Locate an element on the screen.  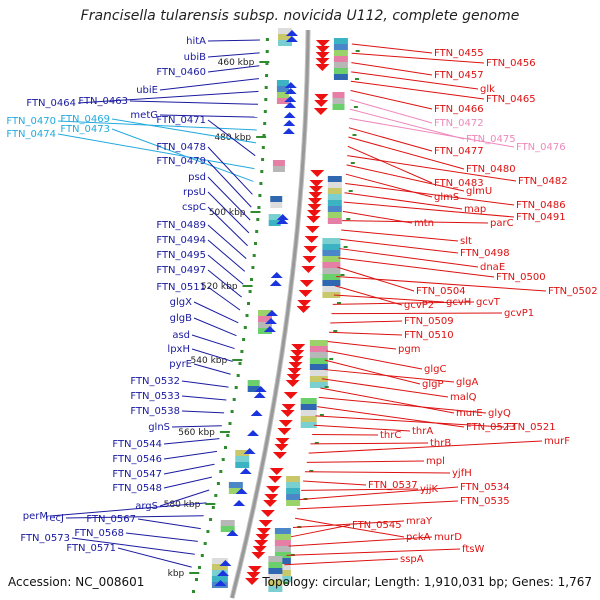
right-gene-label: FTN_0476 is located at coordinates (457, 135).